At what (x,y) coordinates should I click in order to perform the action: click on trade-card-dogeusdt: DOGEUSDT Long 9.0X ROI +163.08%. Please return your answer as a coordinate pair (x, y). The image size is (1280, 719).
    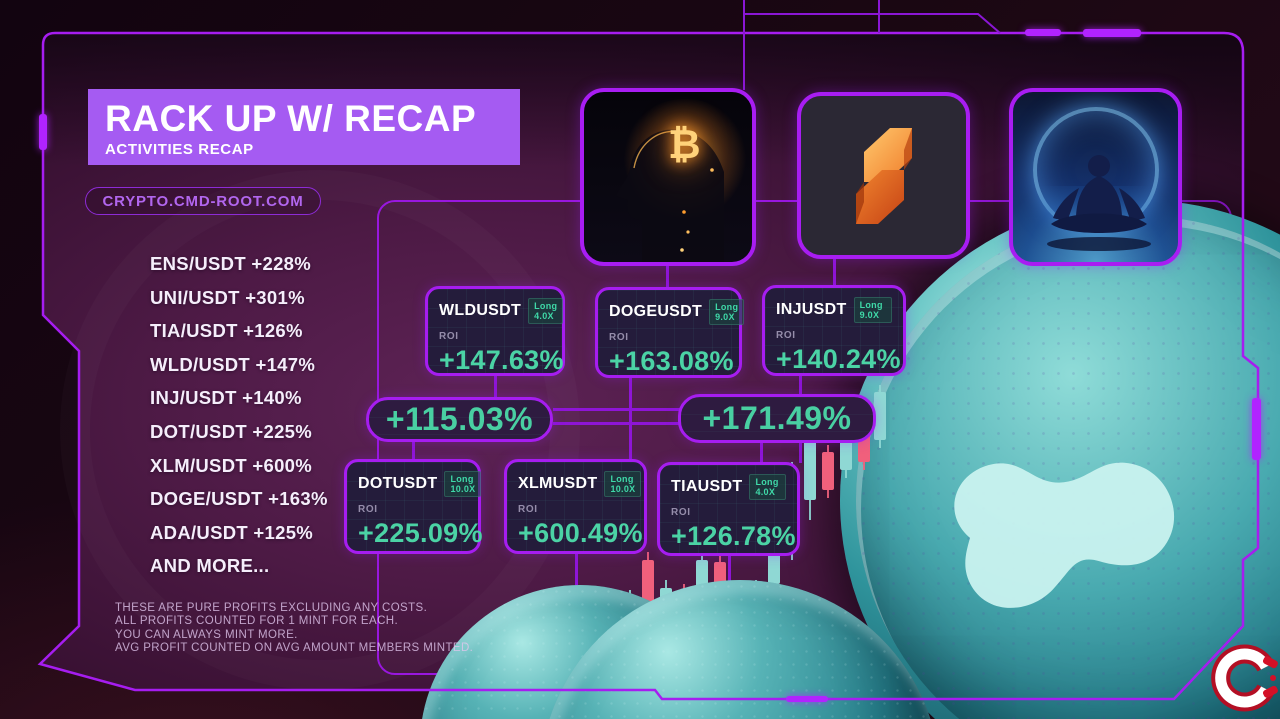
    Looking at the image, I should click on (670, 332).